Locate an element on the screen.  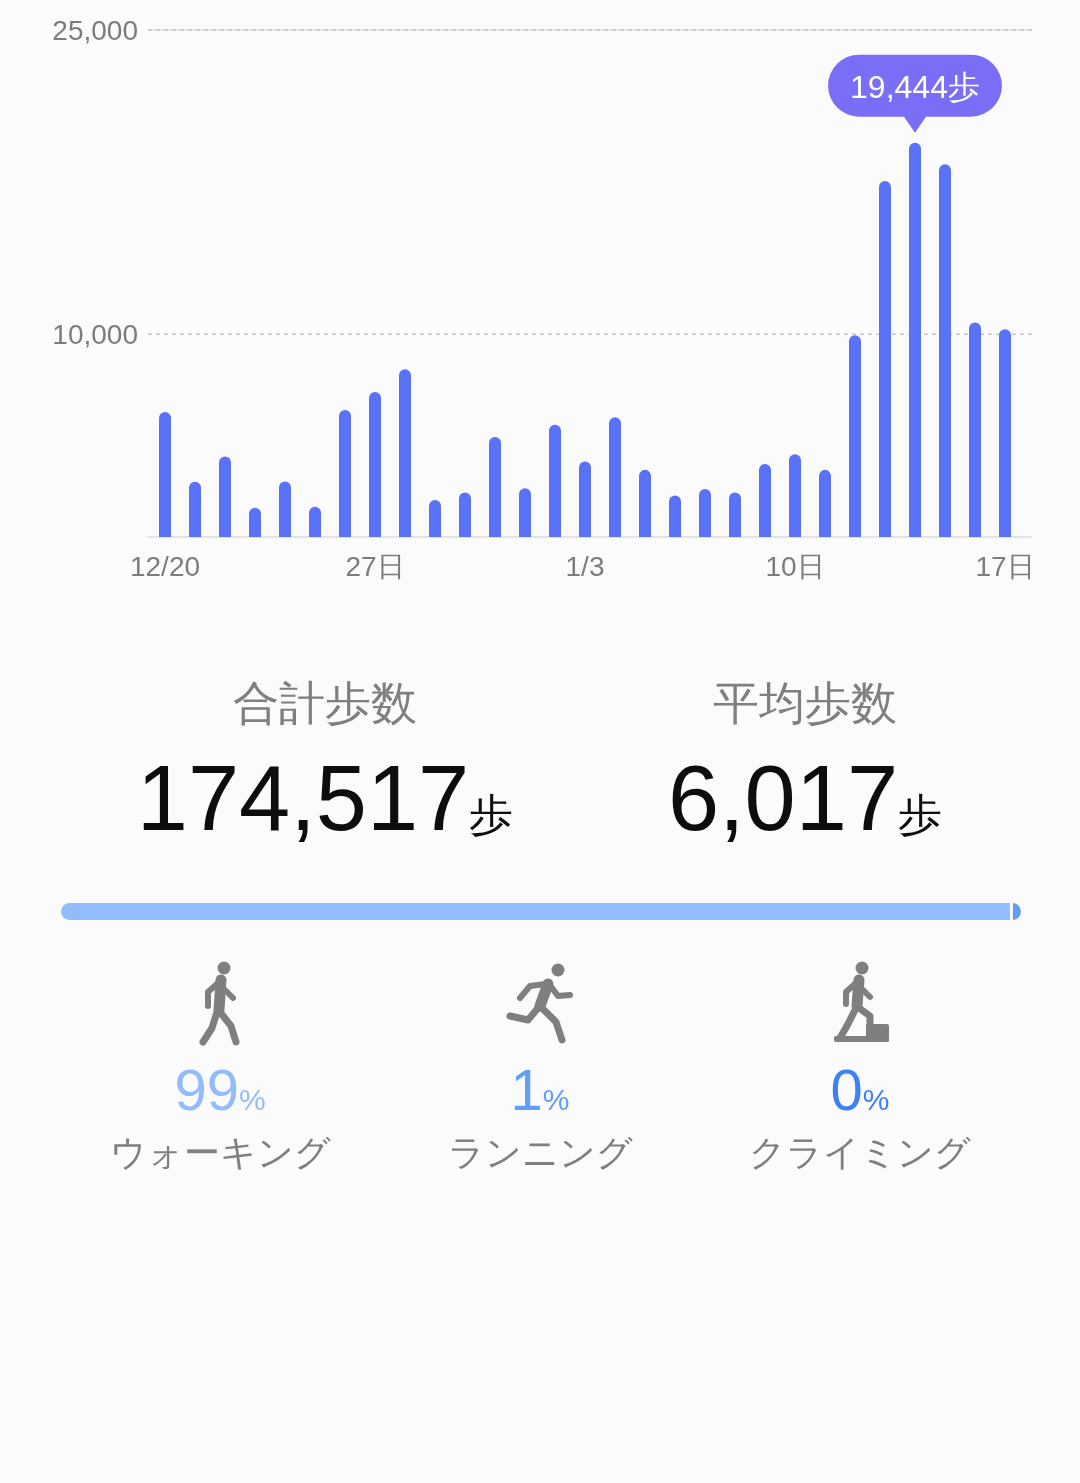
data-label: 19,444歩 is located at coordinates (915, 86).